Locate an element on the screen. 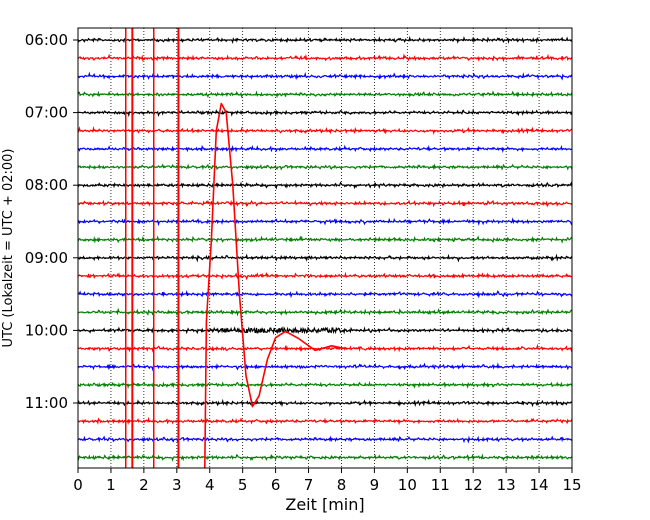 This screenshot has width=650, height=520. y-tick-label: 08:00 is located at coordinates (46, 185).